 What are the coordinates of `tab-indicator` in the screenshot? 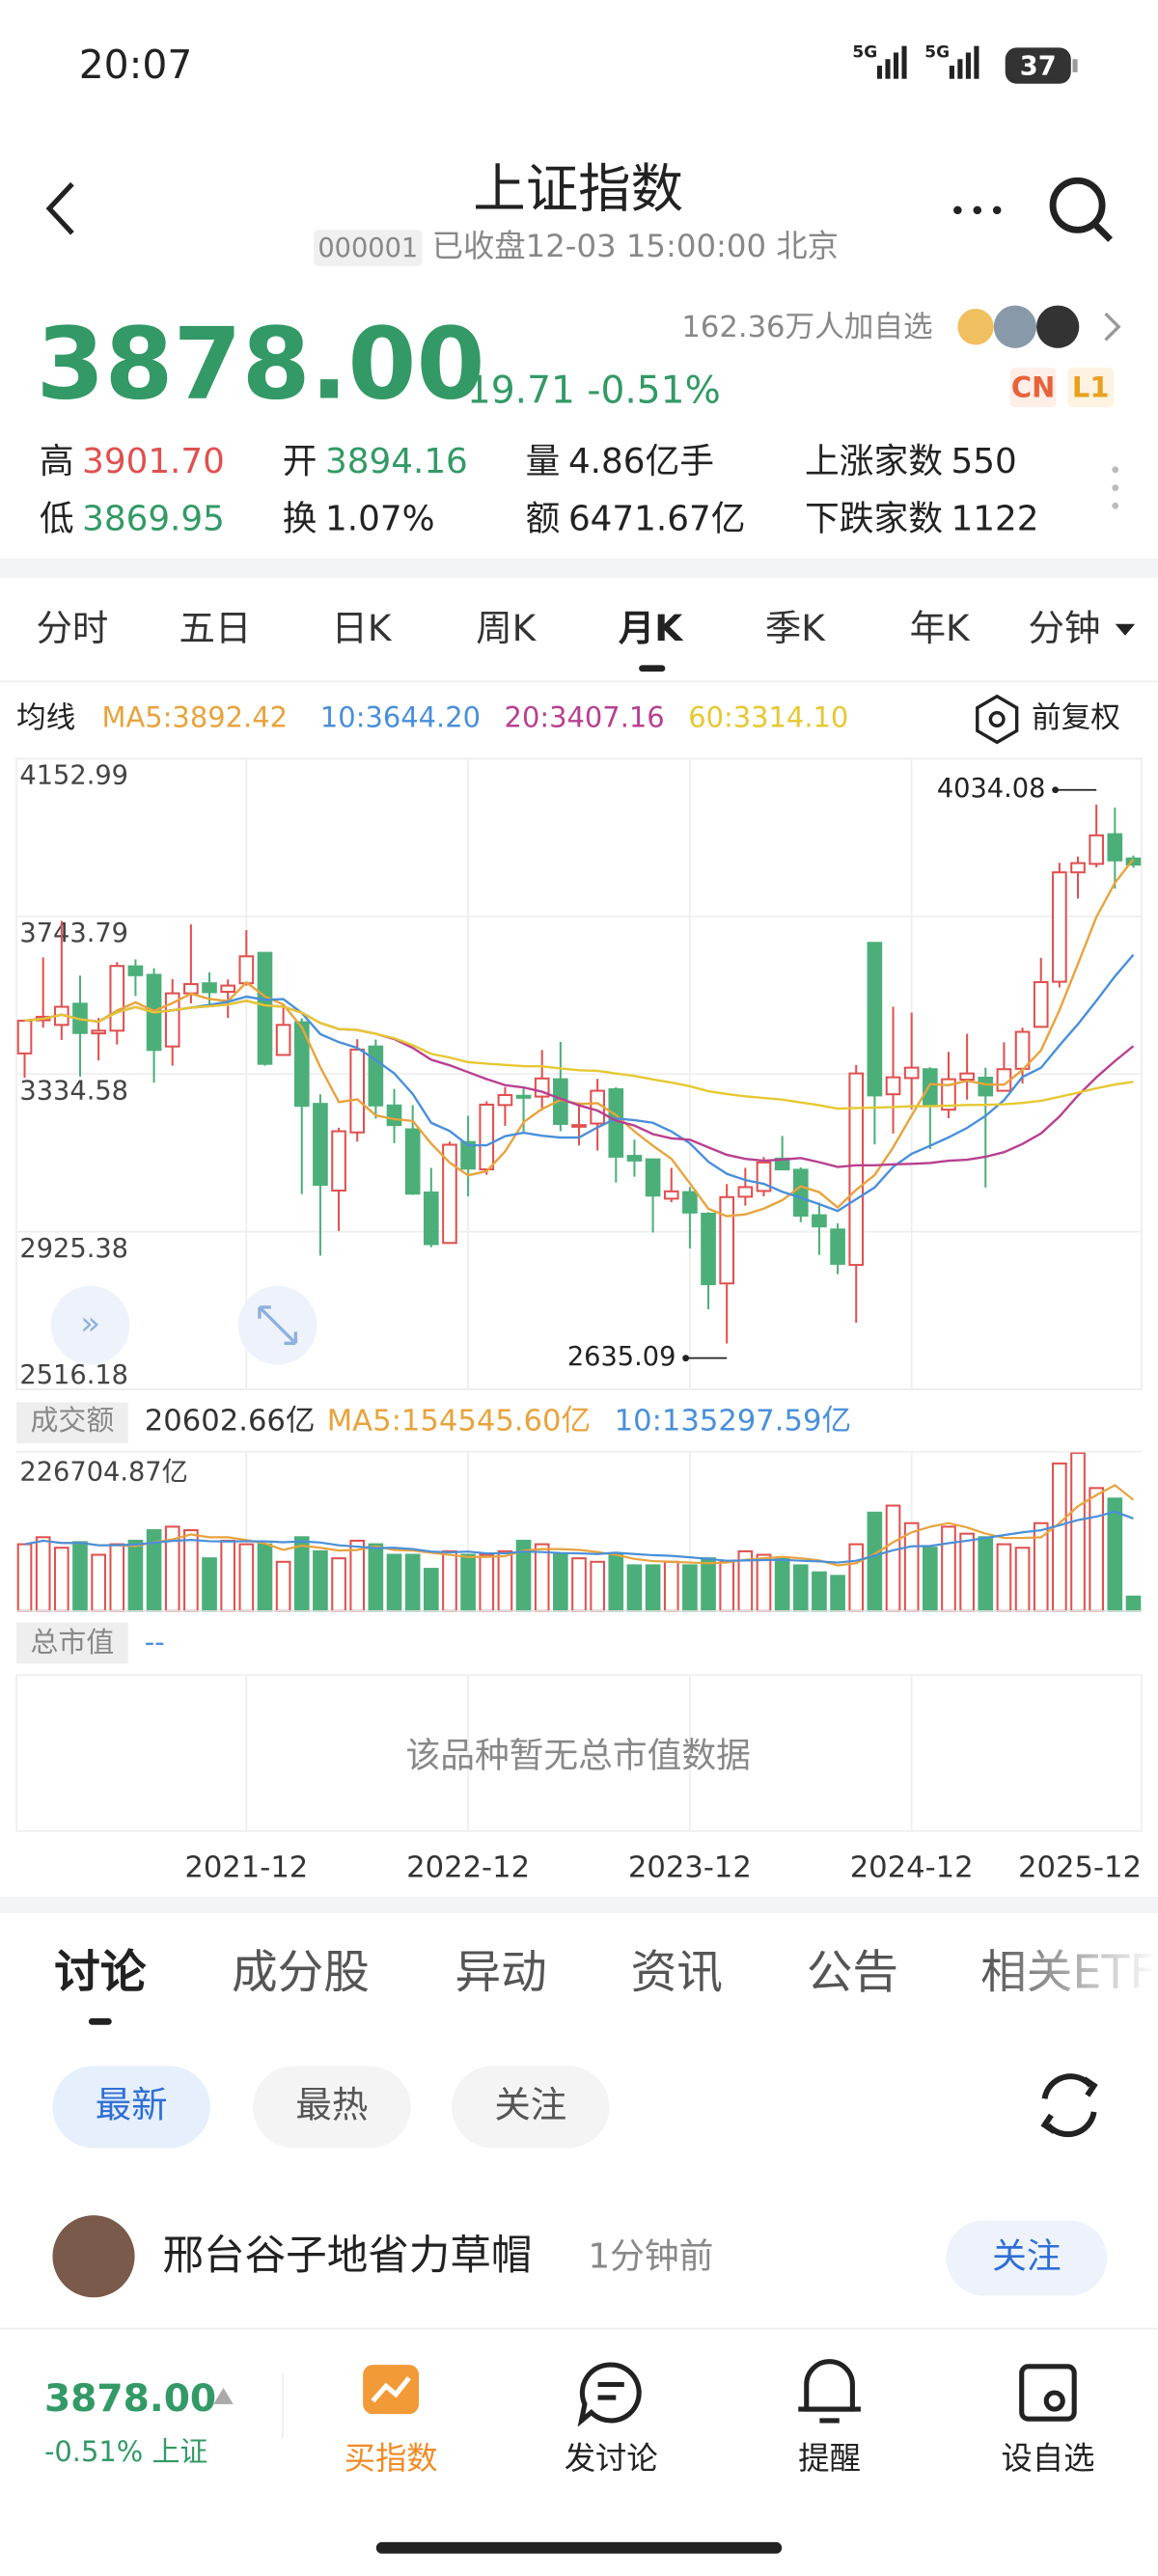 It's located at (652, 669).